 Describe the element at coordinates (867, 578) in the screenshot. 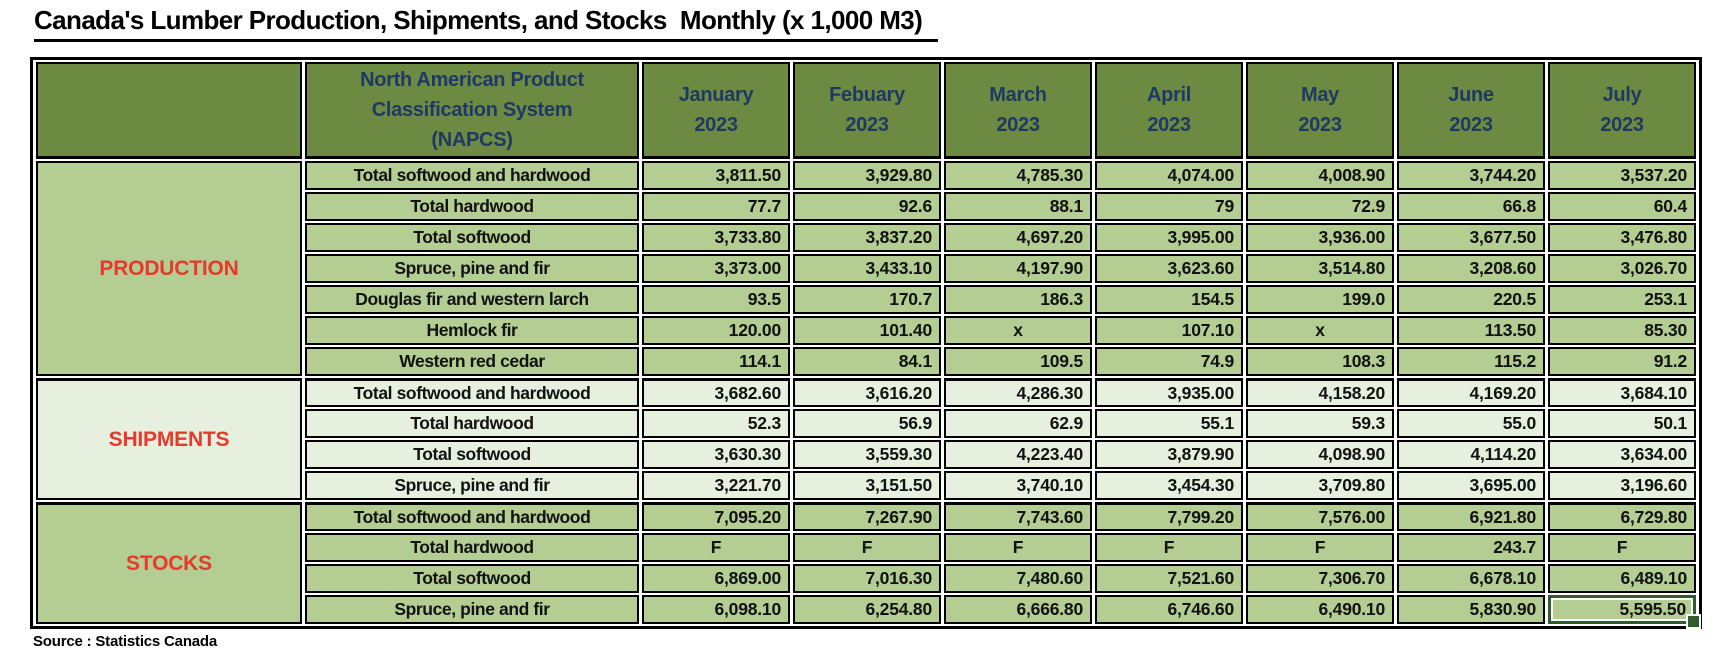

I see `data-cell: 7,016.30` at that location.